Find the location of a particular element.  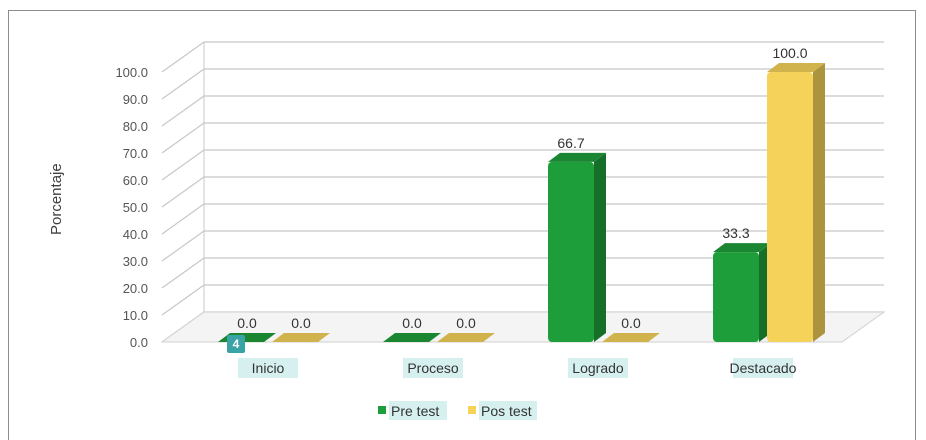

y-tick-label: 90.0 is located at coordinates (135, 99).